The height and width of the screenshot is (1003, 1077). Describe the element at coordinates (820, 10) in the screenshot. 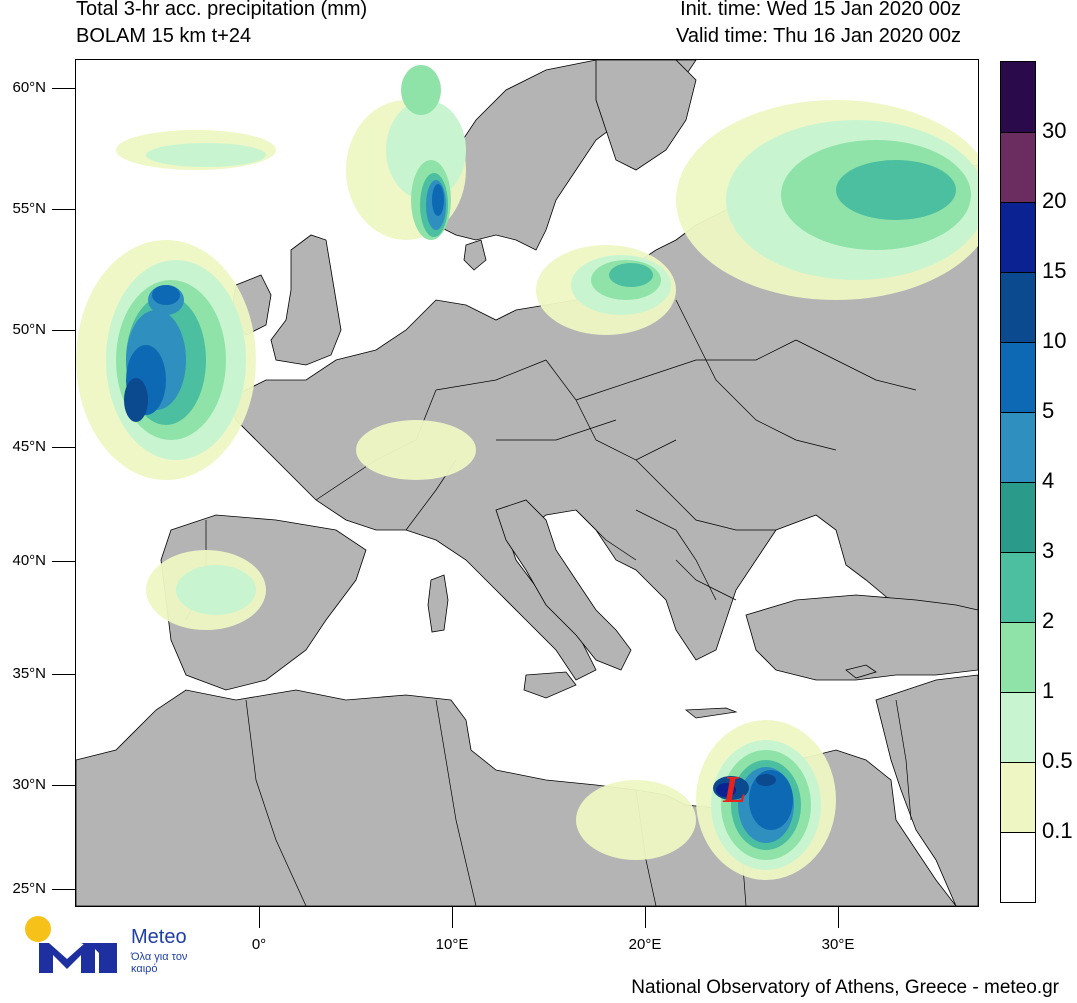

I see `init-time: Init. time: Wed 15 Jan 2020 00z` at that location.